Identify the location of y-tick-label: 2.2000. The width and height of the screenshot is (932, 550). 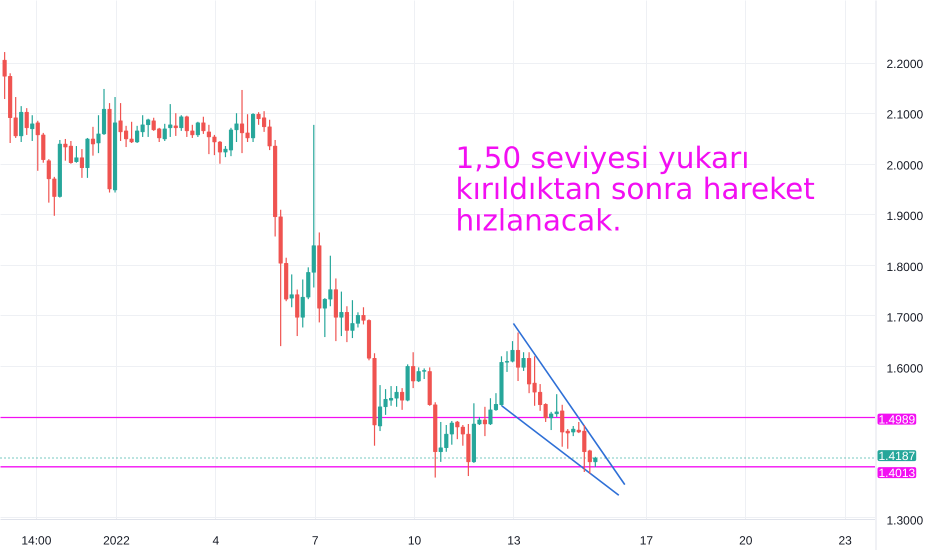
(905, 63).